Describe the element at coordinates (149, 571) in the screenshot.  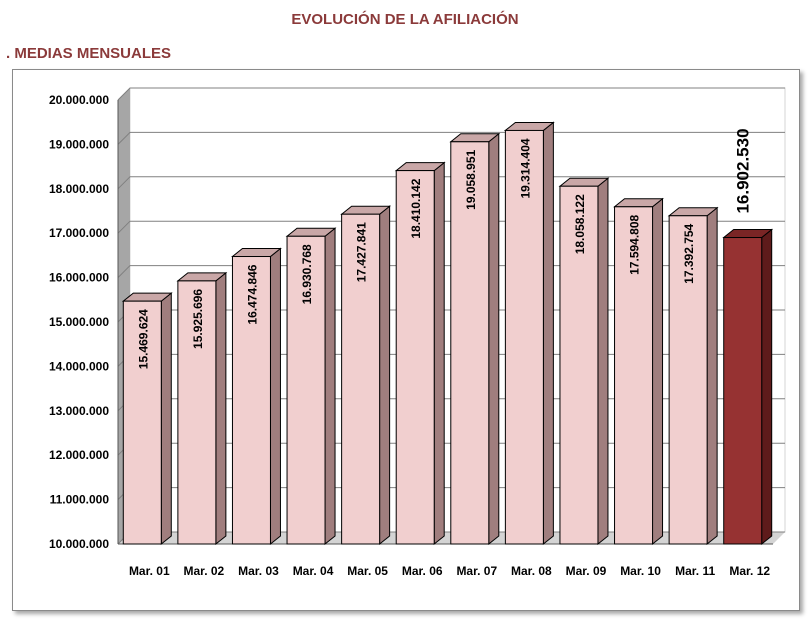
I see `x-tick-label: Mar. 01` at that location.